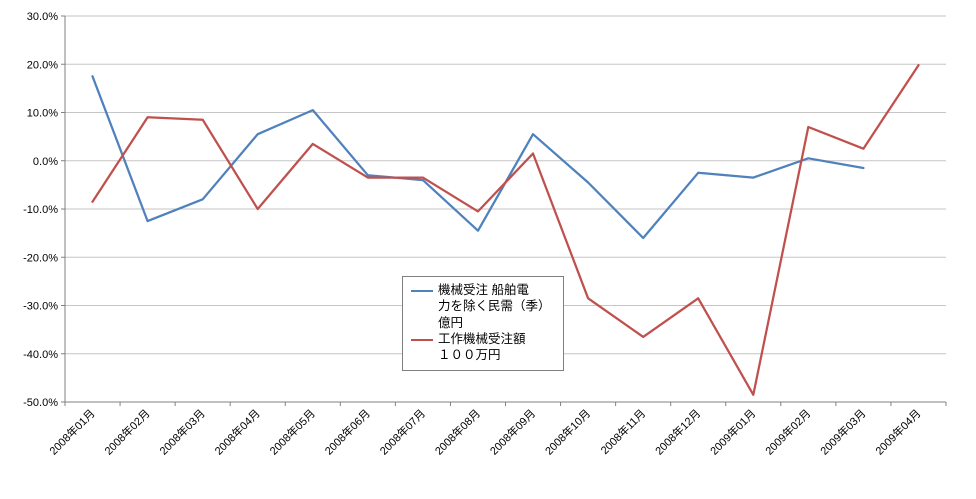 The width and height of the screenshot is (976, 499). I want to click on y-axis-label: 0.0%, so click(45, 162).